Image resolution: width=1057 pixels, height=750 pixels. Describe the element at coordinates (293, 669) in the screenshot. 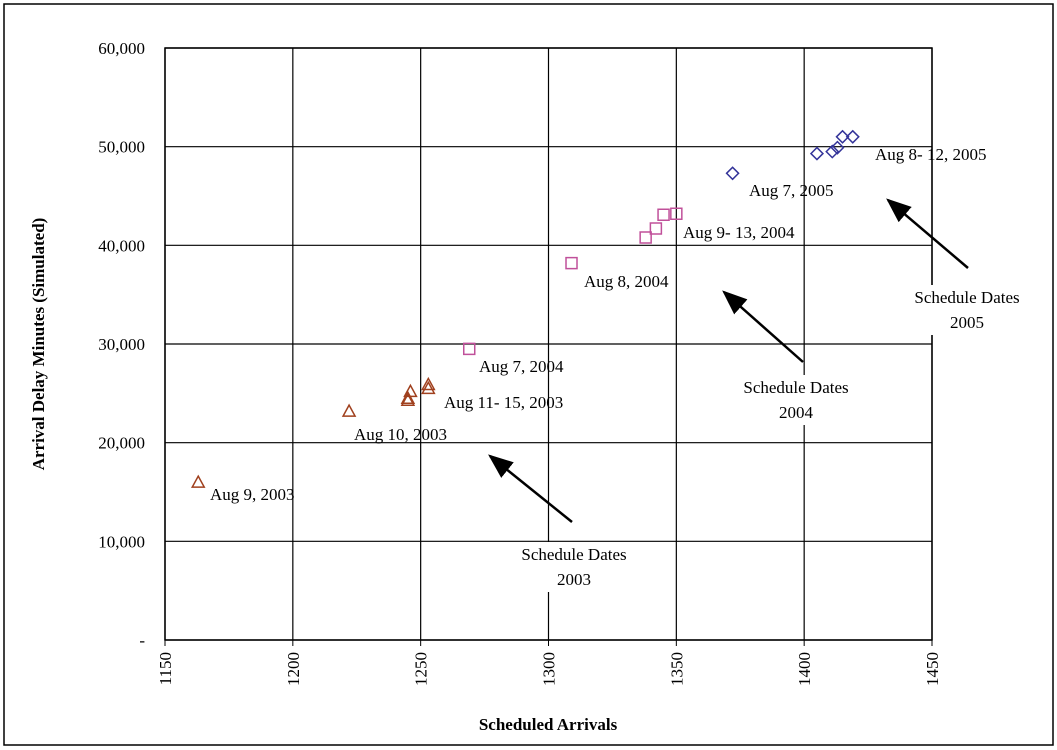

I see `x-tick-label: 1200` at that location.